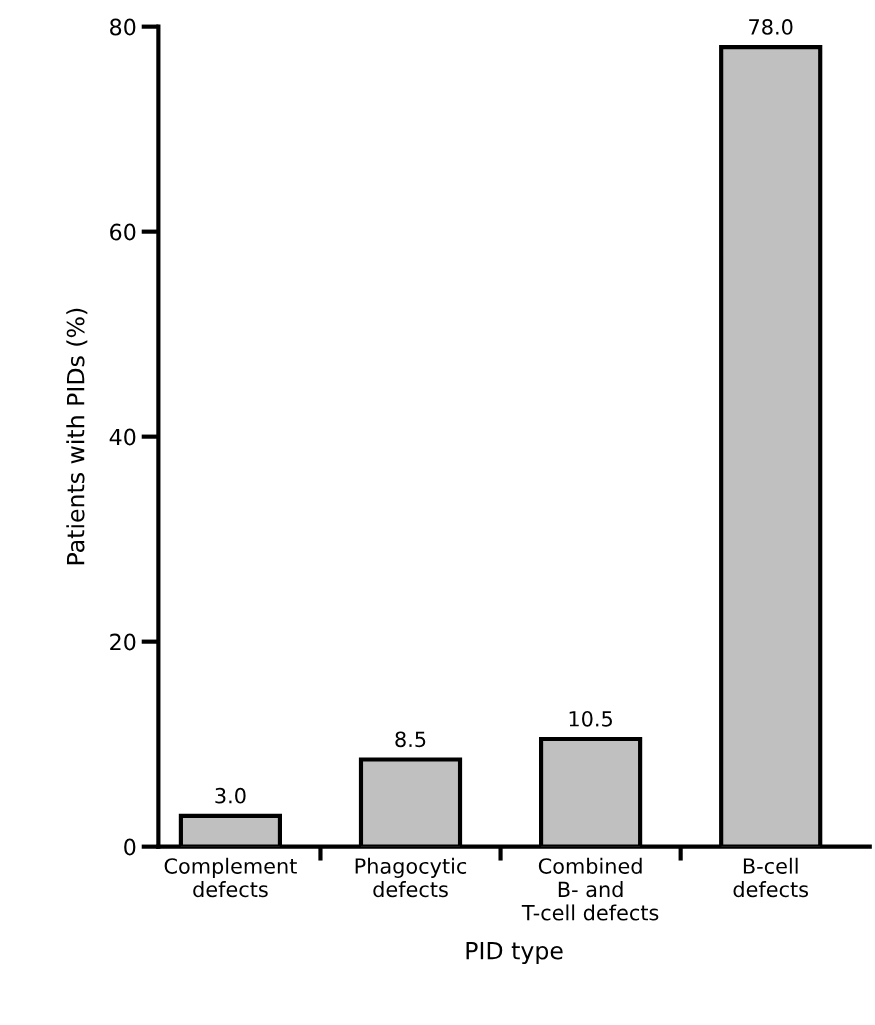 The width and height of the screenshot is (875, 1025). What do you see at coordinates (123, 27) in the screenshot?
I see `y-tick-label: 80` at bounding box center [123, 27].